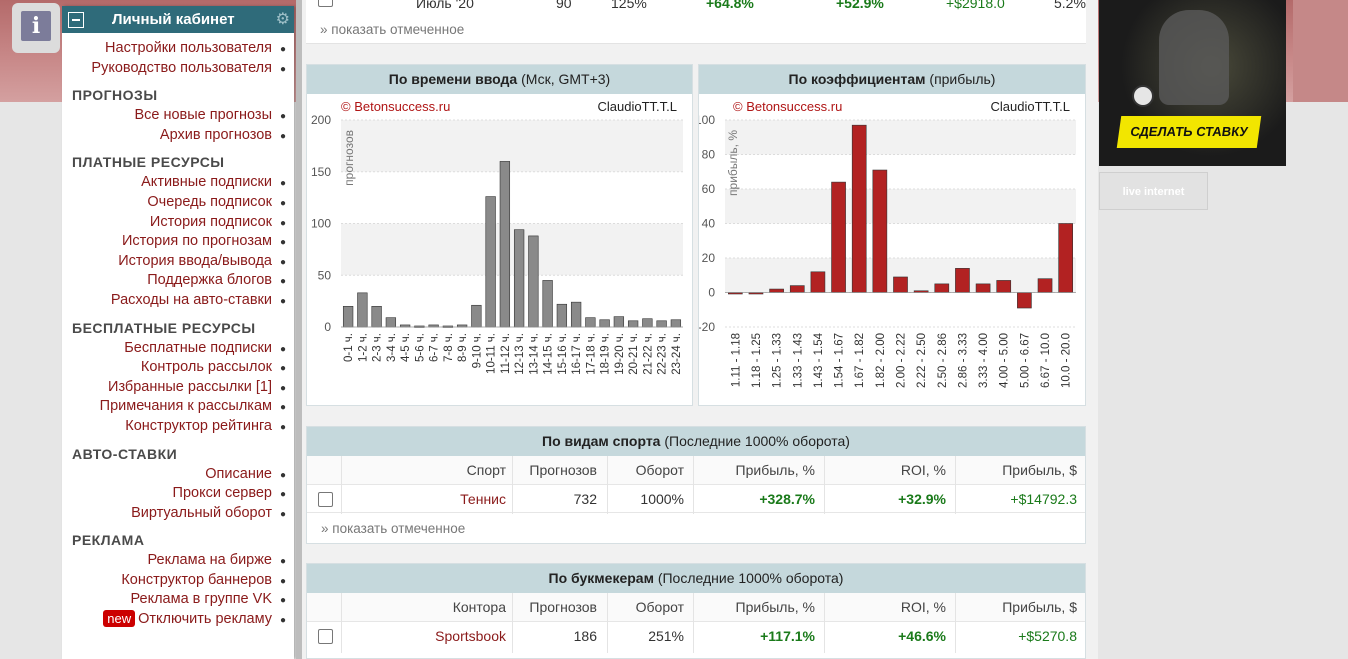  What do you see at coordinates (213, 367) in the screenshot?
I see `sidebar-link: Контроль рассылок ●` at bounding box center [213, 367].